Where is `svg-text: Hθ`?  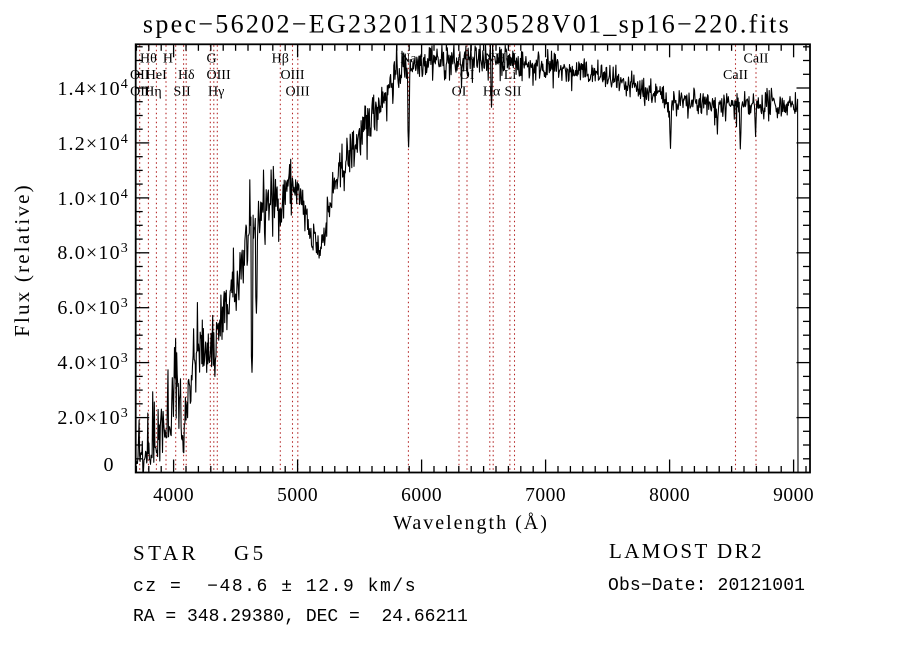 svg-text: Hθ is located at coordinates (148, 59).